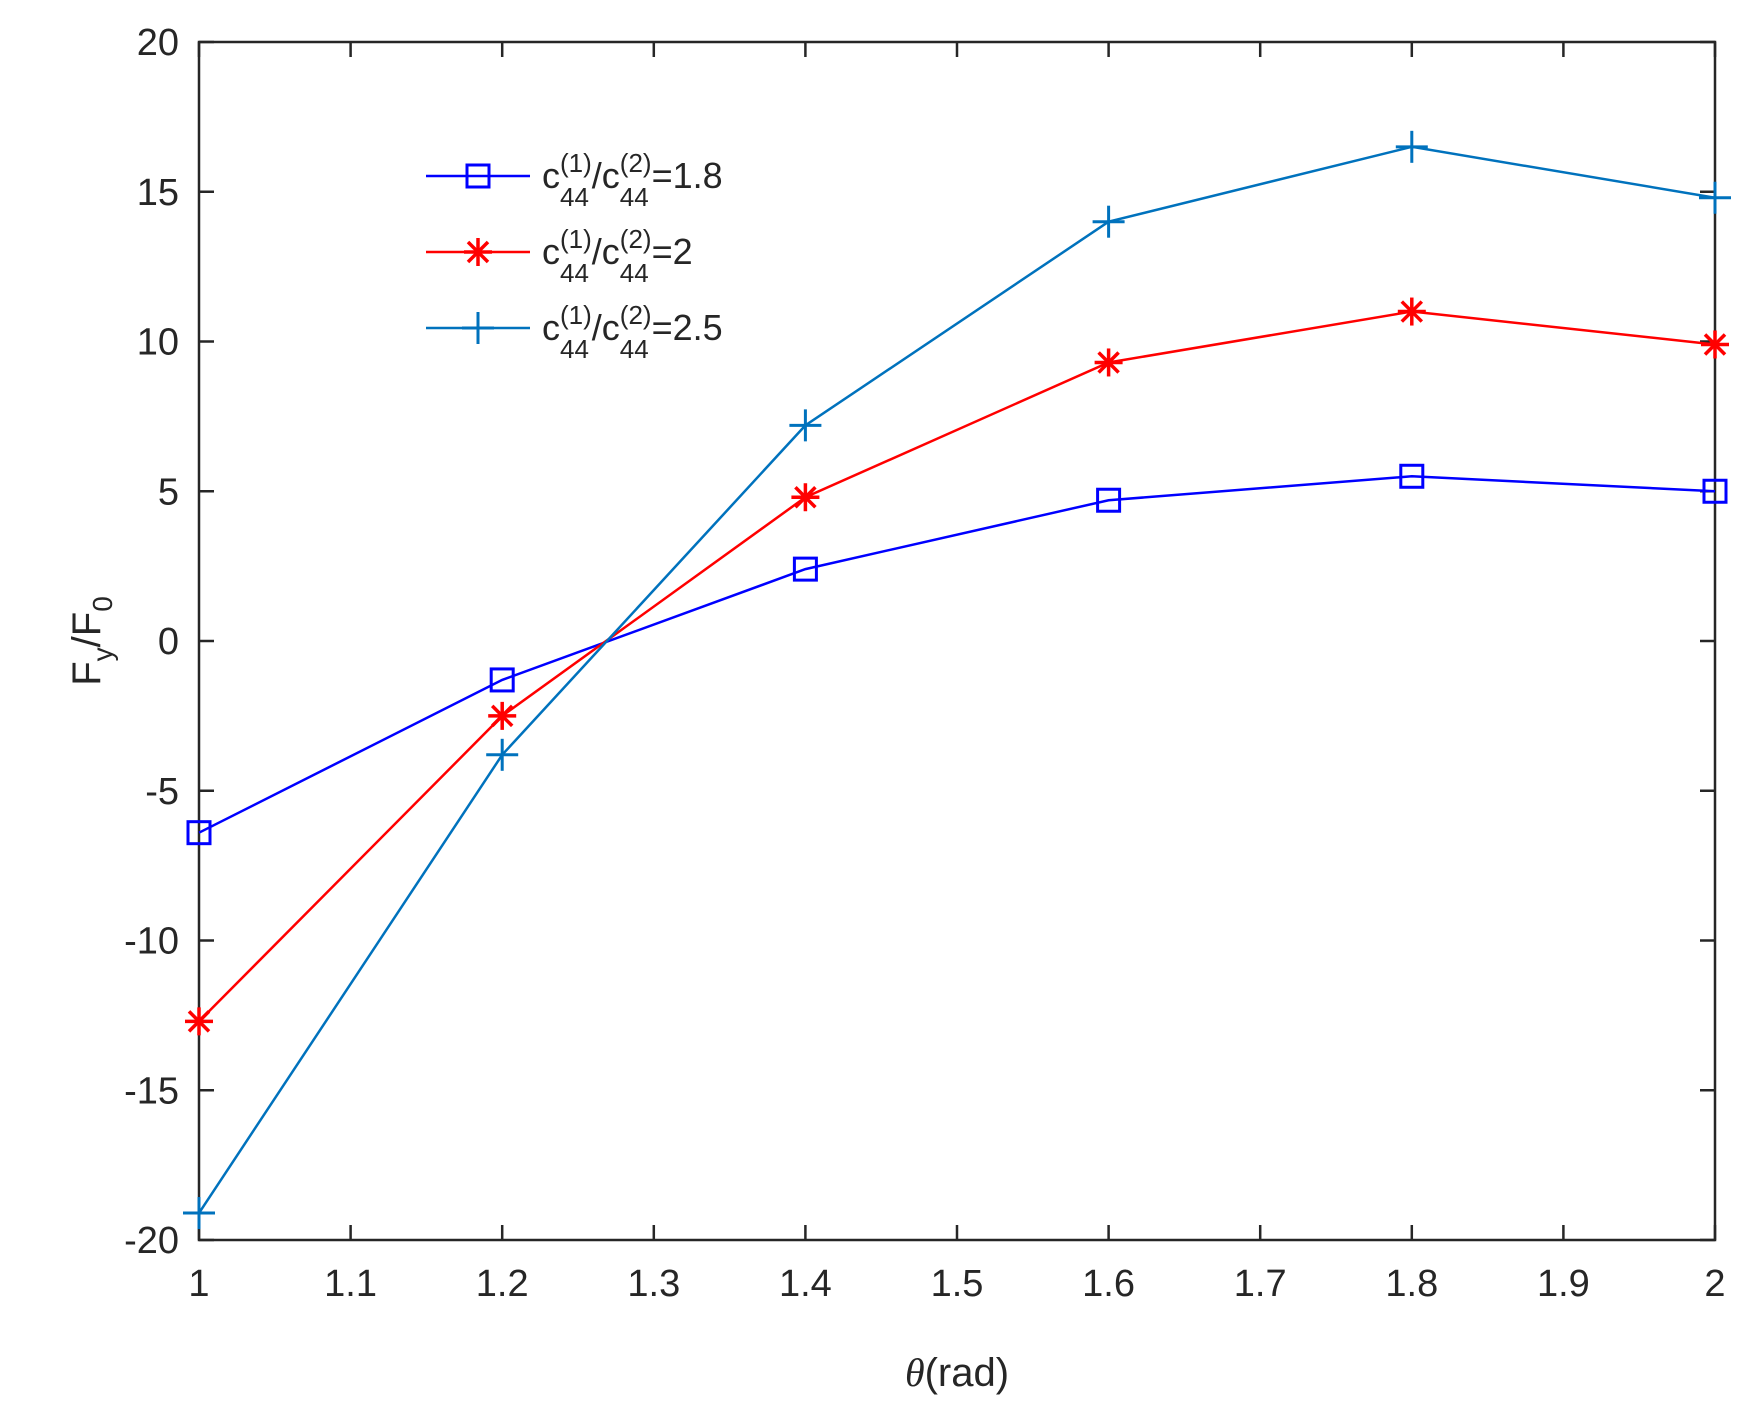 This screenshot has width=1749, height=1408. What do you see at coordinates (151, 1091) in the screenshot?
I see `y-tick-label: -15` at bounding box center [151, 1091].